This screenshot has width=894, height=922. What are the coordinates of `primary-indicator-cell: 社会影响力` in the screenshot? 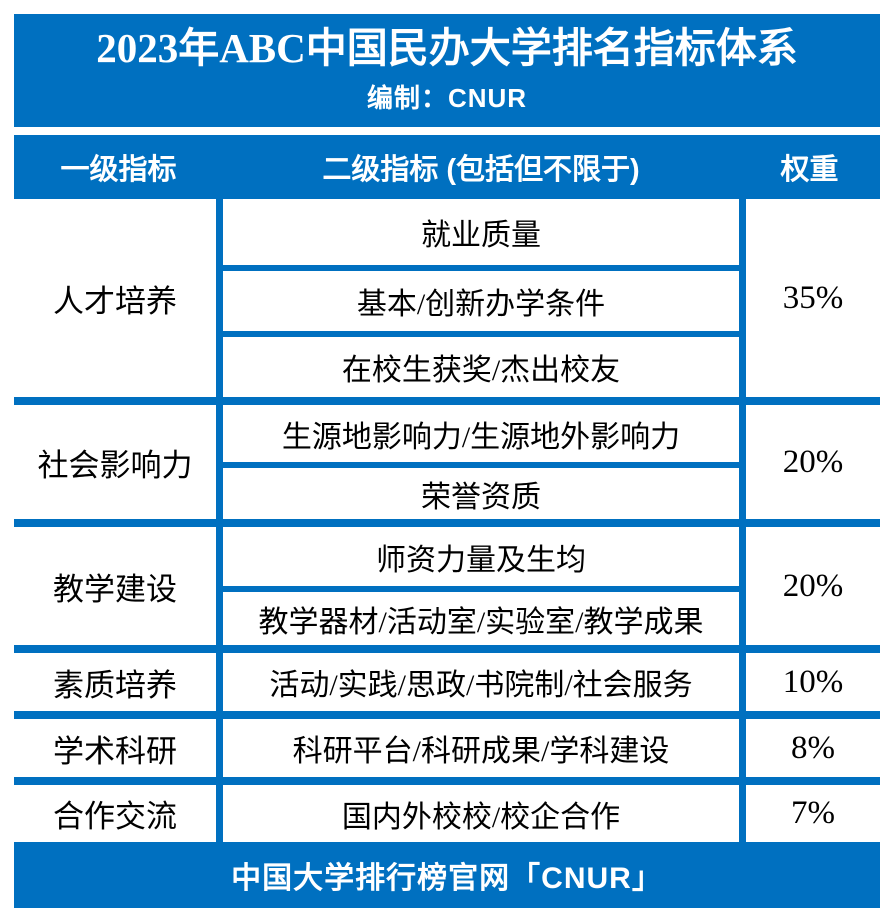 It's located at (118, 462).